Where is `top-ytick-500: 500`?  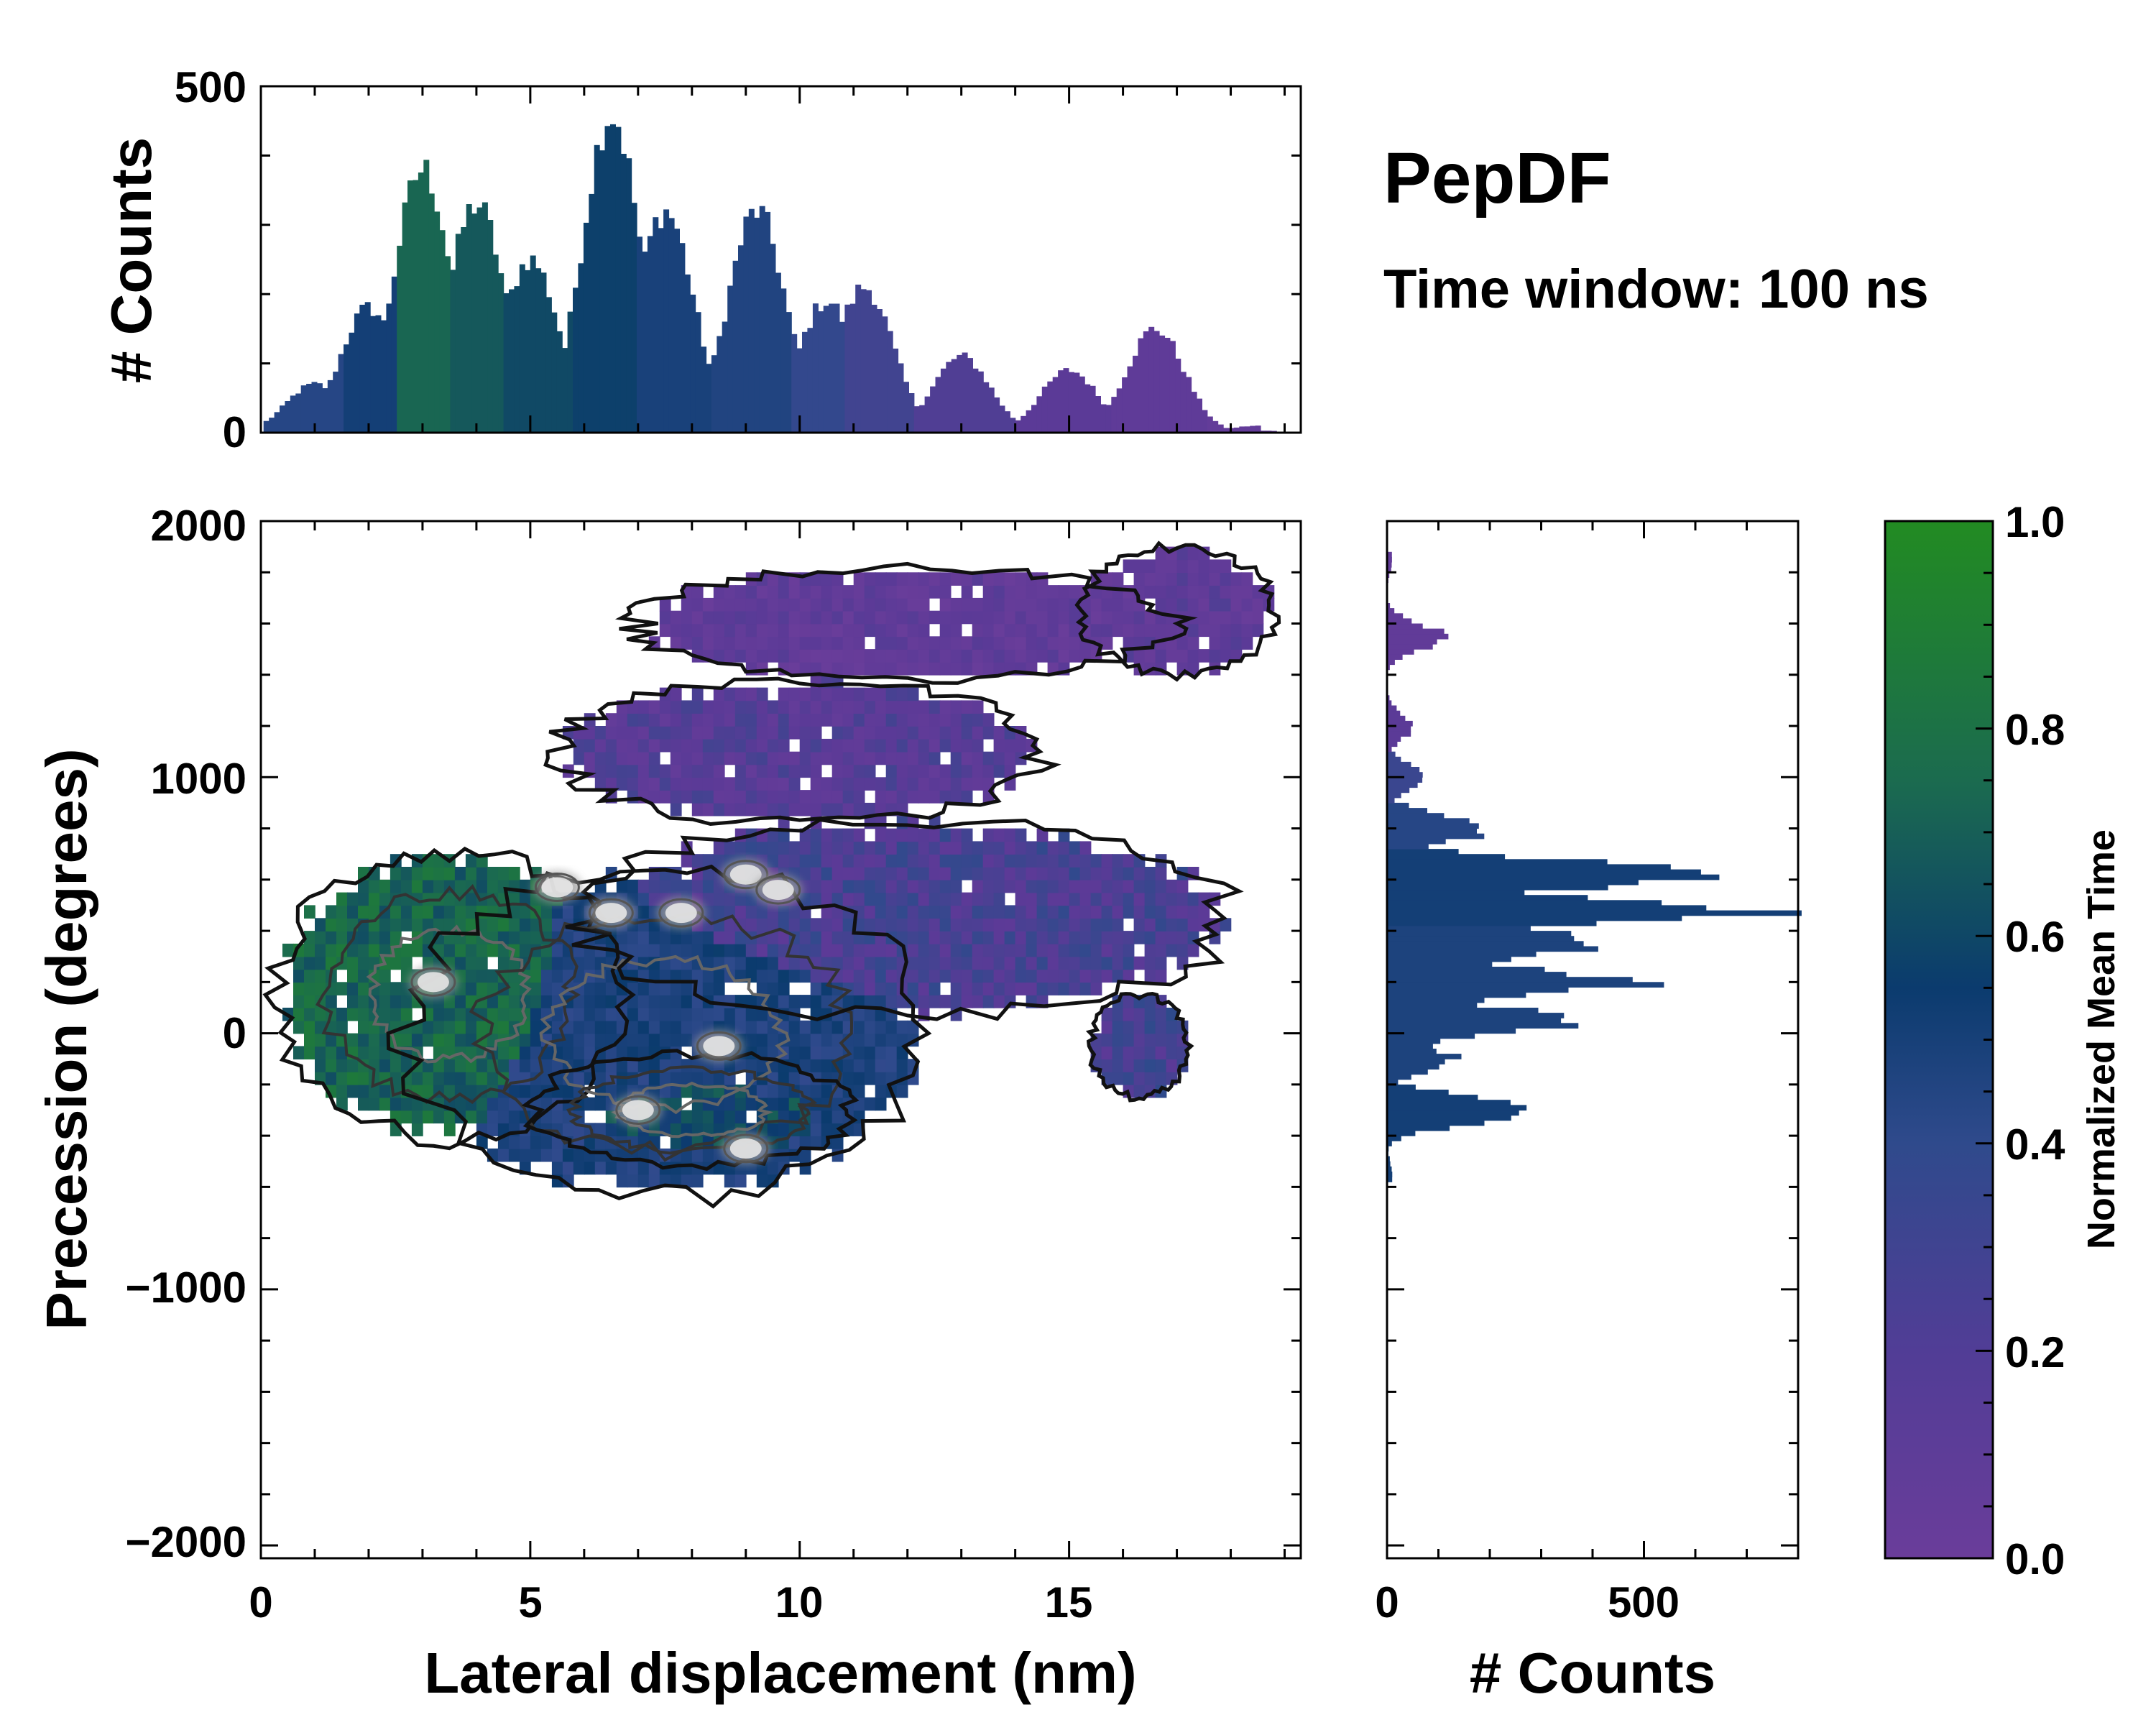
top-ytick-500: 500 is located at coordinates (211, 87).